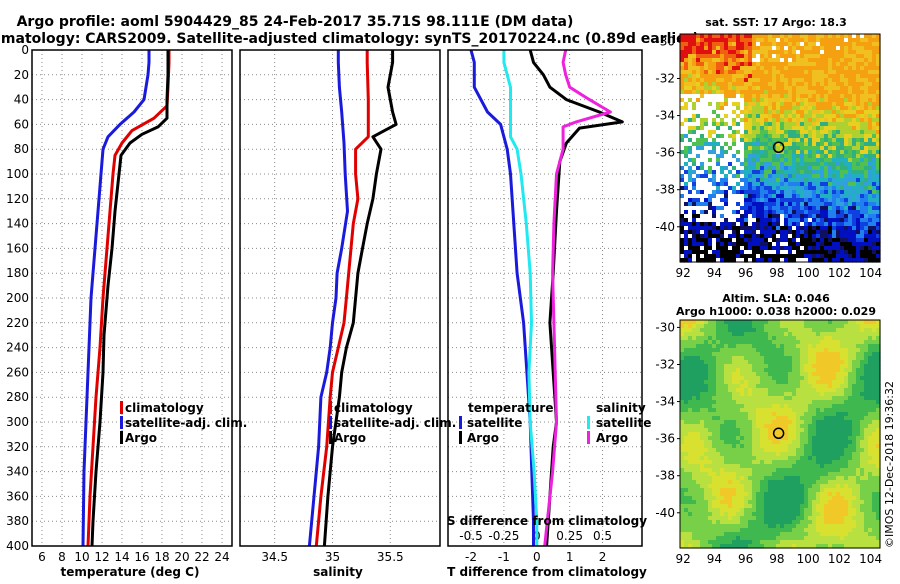 The width and height of the screenshot is (900, 584). I want to click on legend-swatch-argo, so click(121, 437).